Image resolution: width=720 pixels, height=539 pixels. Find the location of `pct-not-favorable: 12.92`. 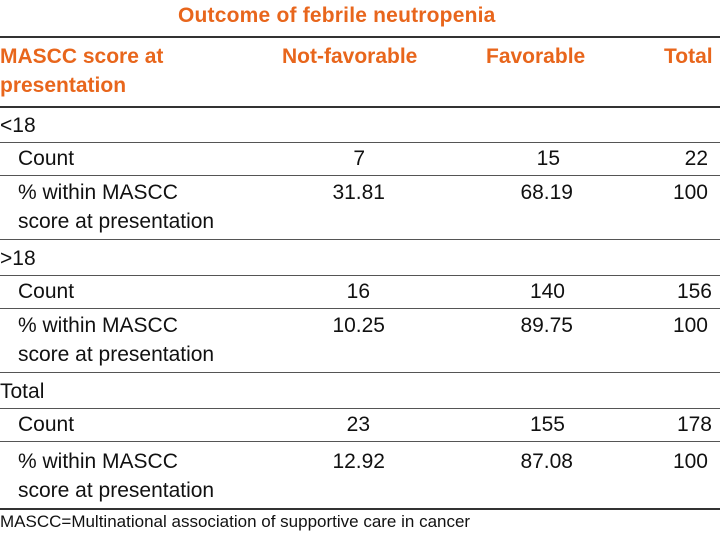

pct-not-favorable: 12.92 is located at coordinates (358, 461).